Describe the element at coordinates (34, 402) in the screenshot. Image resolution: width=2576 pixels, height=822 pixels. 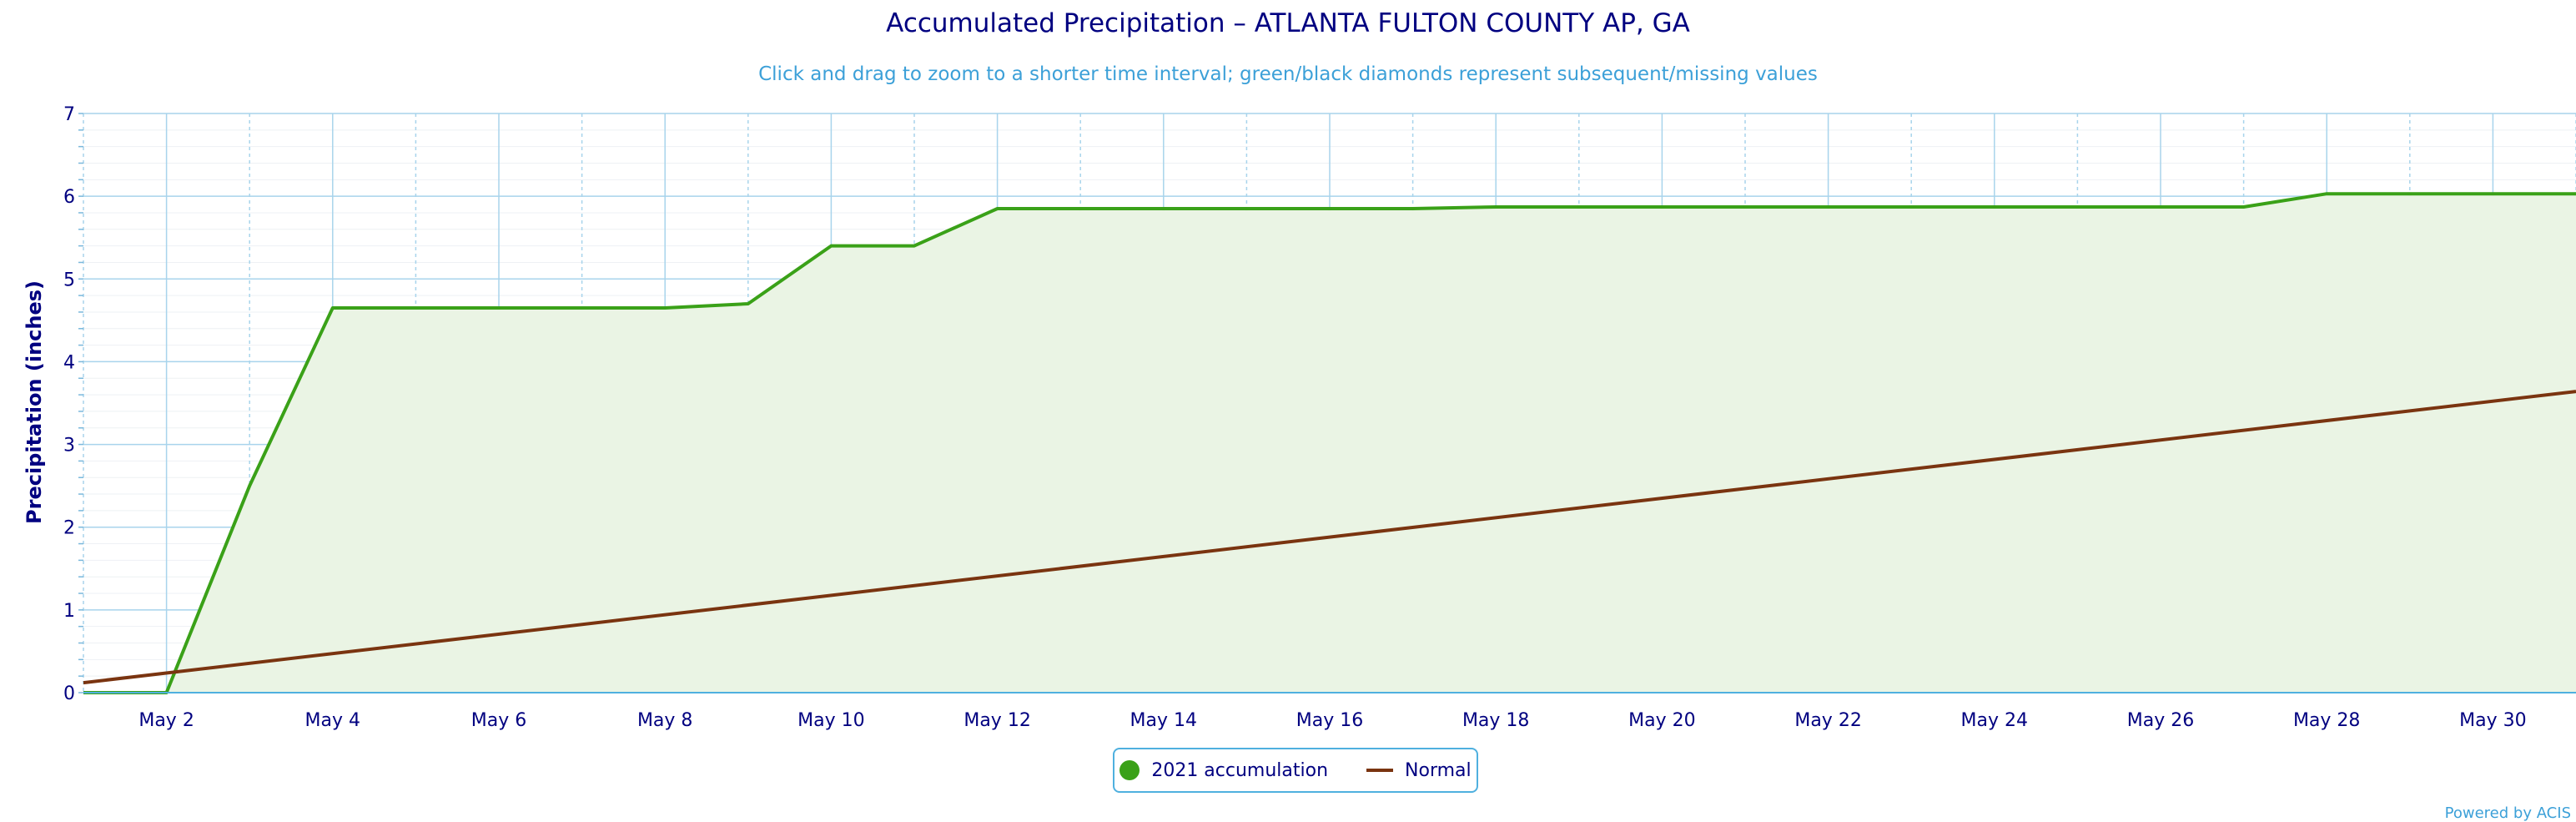
I see `y-axis-title: Precipitation (inches)` at that location.